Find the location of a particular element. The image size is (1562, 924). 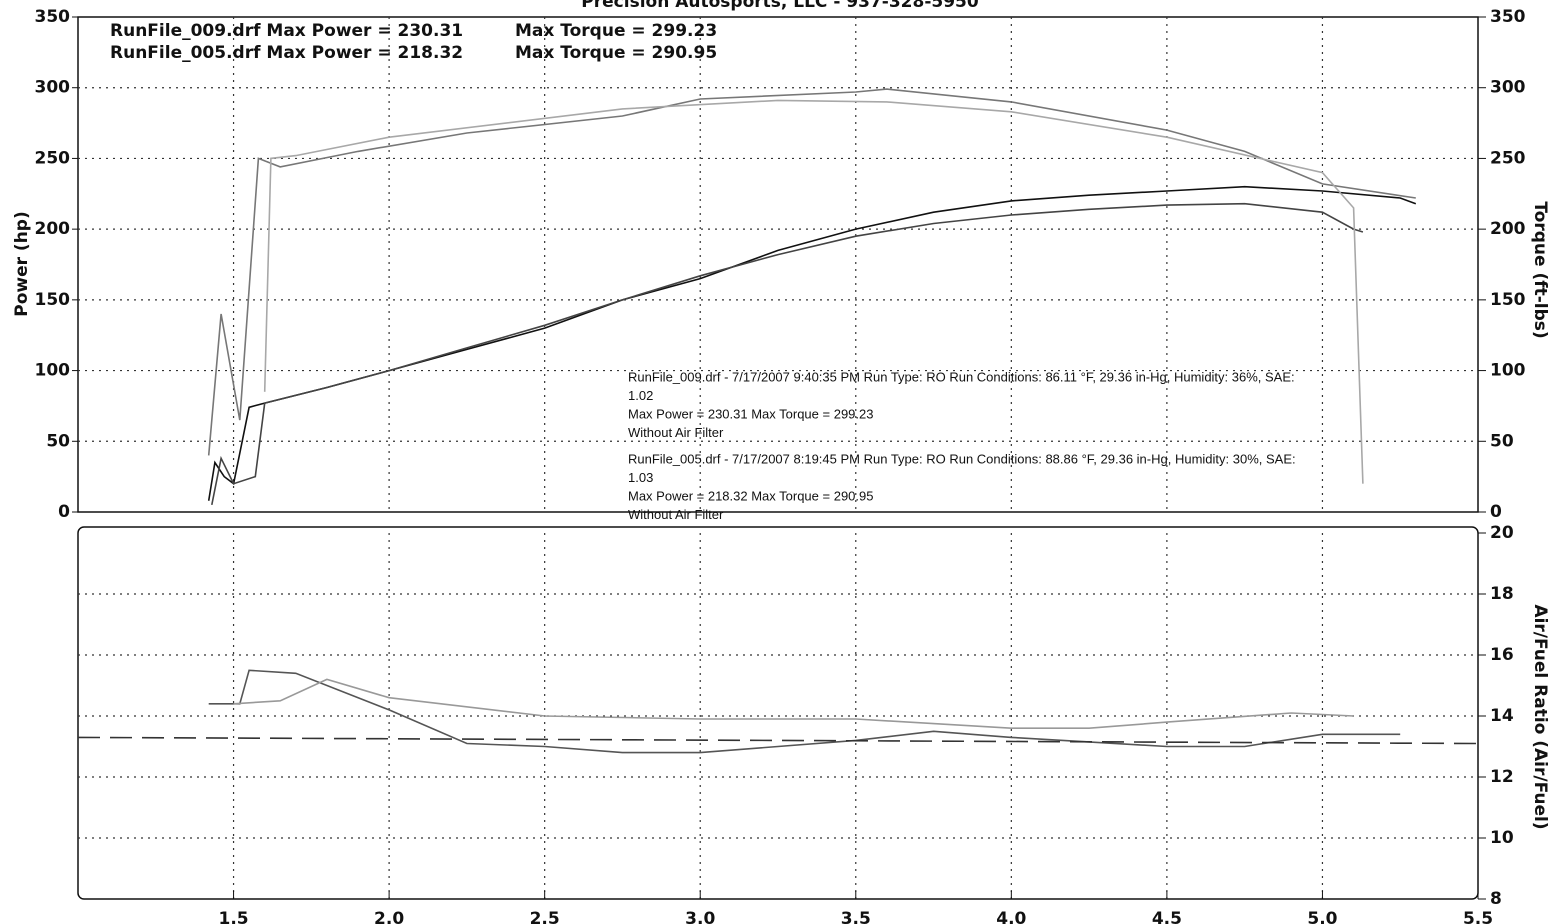

y2-tick-label: 0 is located at coordinates (1496, 512).